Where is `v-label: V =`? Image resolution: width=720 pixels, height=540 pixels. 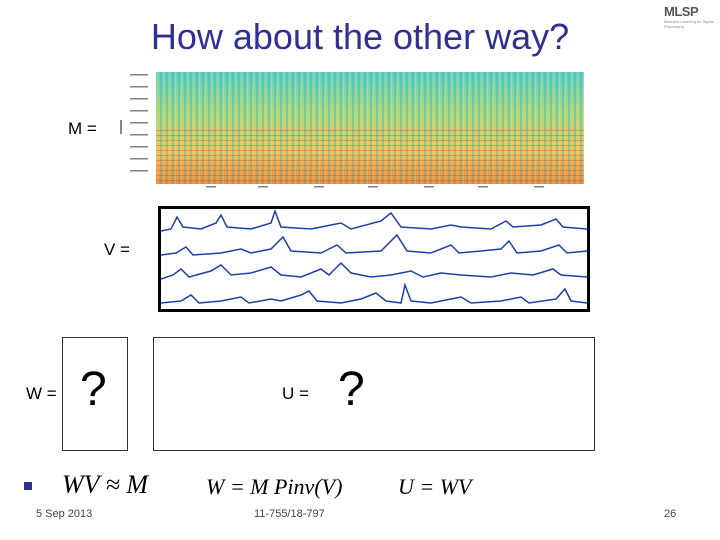
v-label: V = is located at coordinates (117, 249).